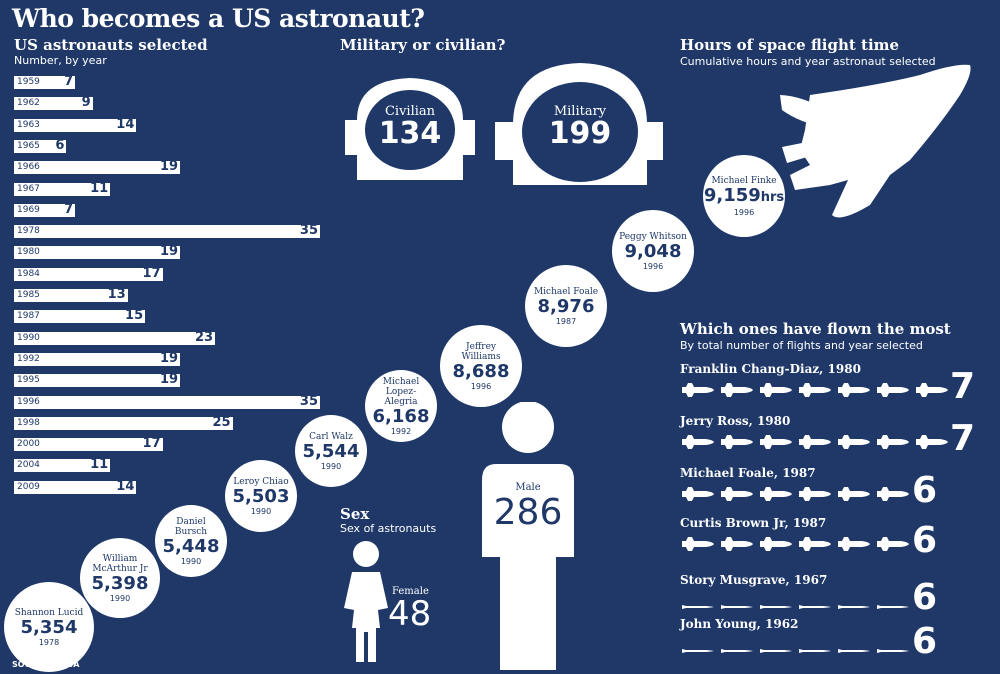 The image size is (1000, 674). Describe the element at coordinates (75, 124) in the screenshot. I see `bar-1963: 1963 14` at that location.